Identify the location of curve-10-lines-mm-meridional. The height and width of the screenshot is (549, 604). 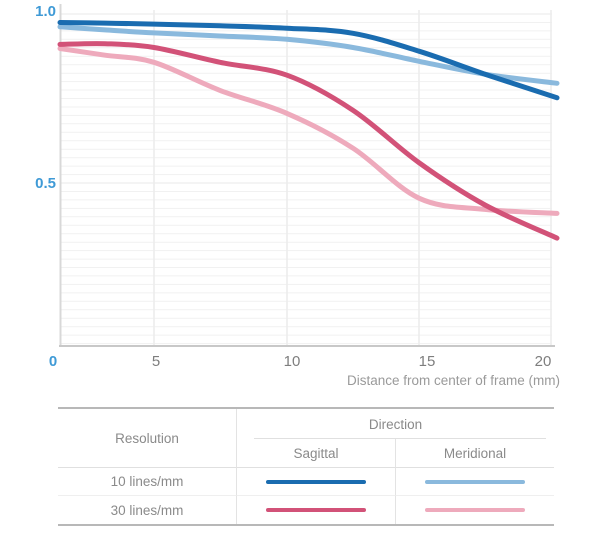
(308, 55).